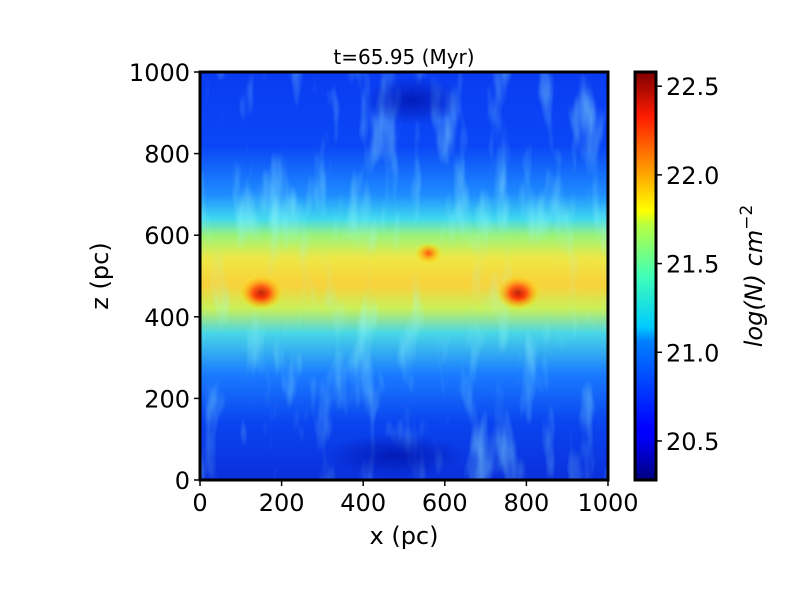  I want to click on y-tick-label: 400, so click(167, 318).